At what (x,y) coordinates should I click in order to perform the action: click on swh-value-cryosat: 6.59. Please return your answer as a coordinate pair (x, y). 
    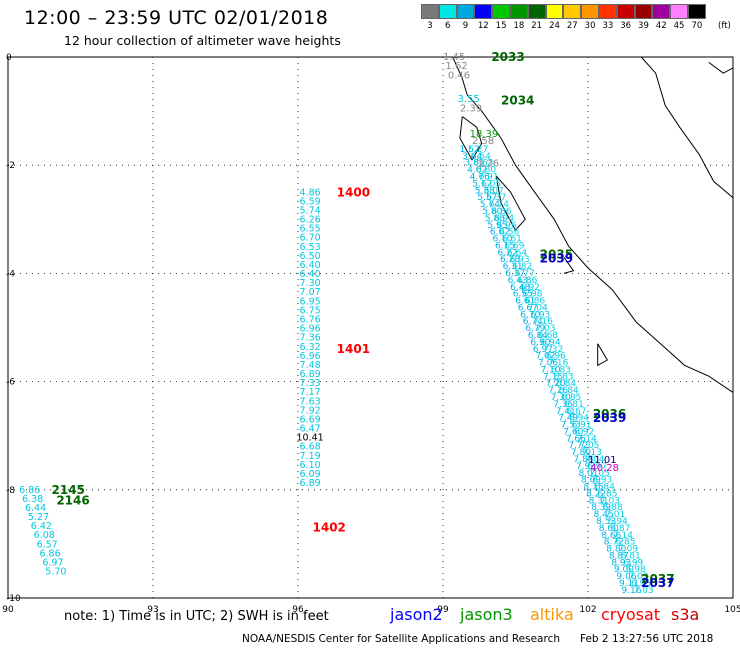
    Looking at the image, I should click on (310, 201).